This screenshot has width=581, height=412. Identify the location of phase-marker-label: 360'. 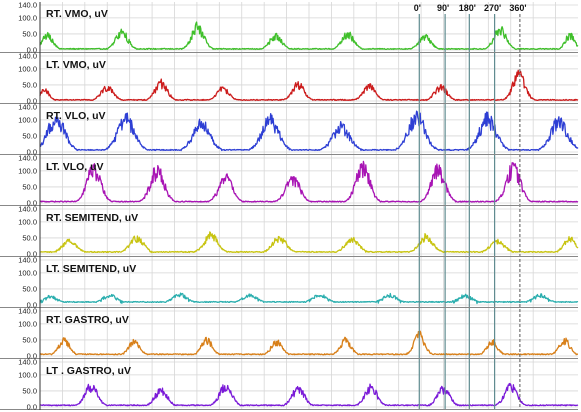
(517, 8).